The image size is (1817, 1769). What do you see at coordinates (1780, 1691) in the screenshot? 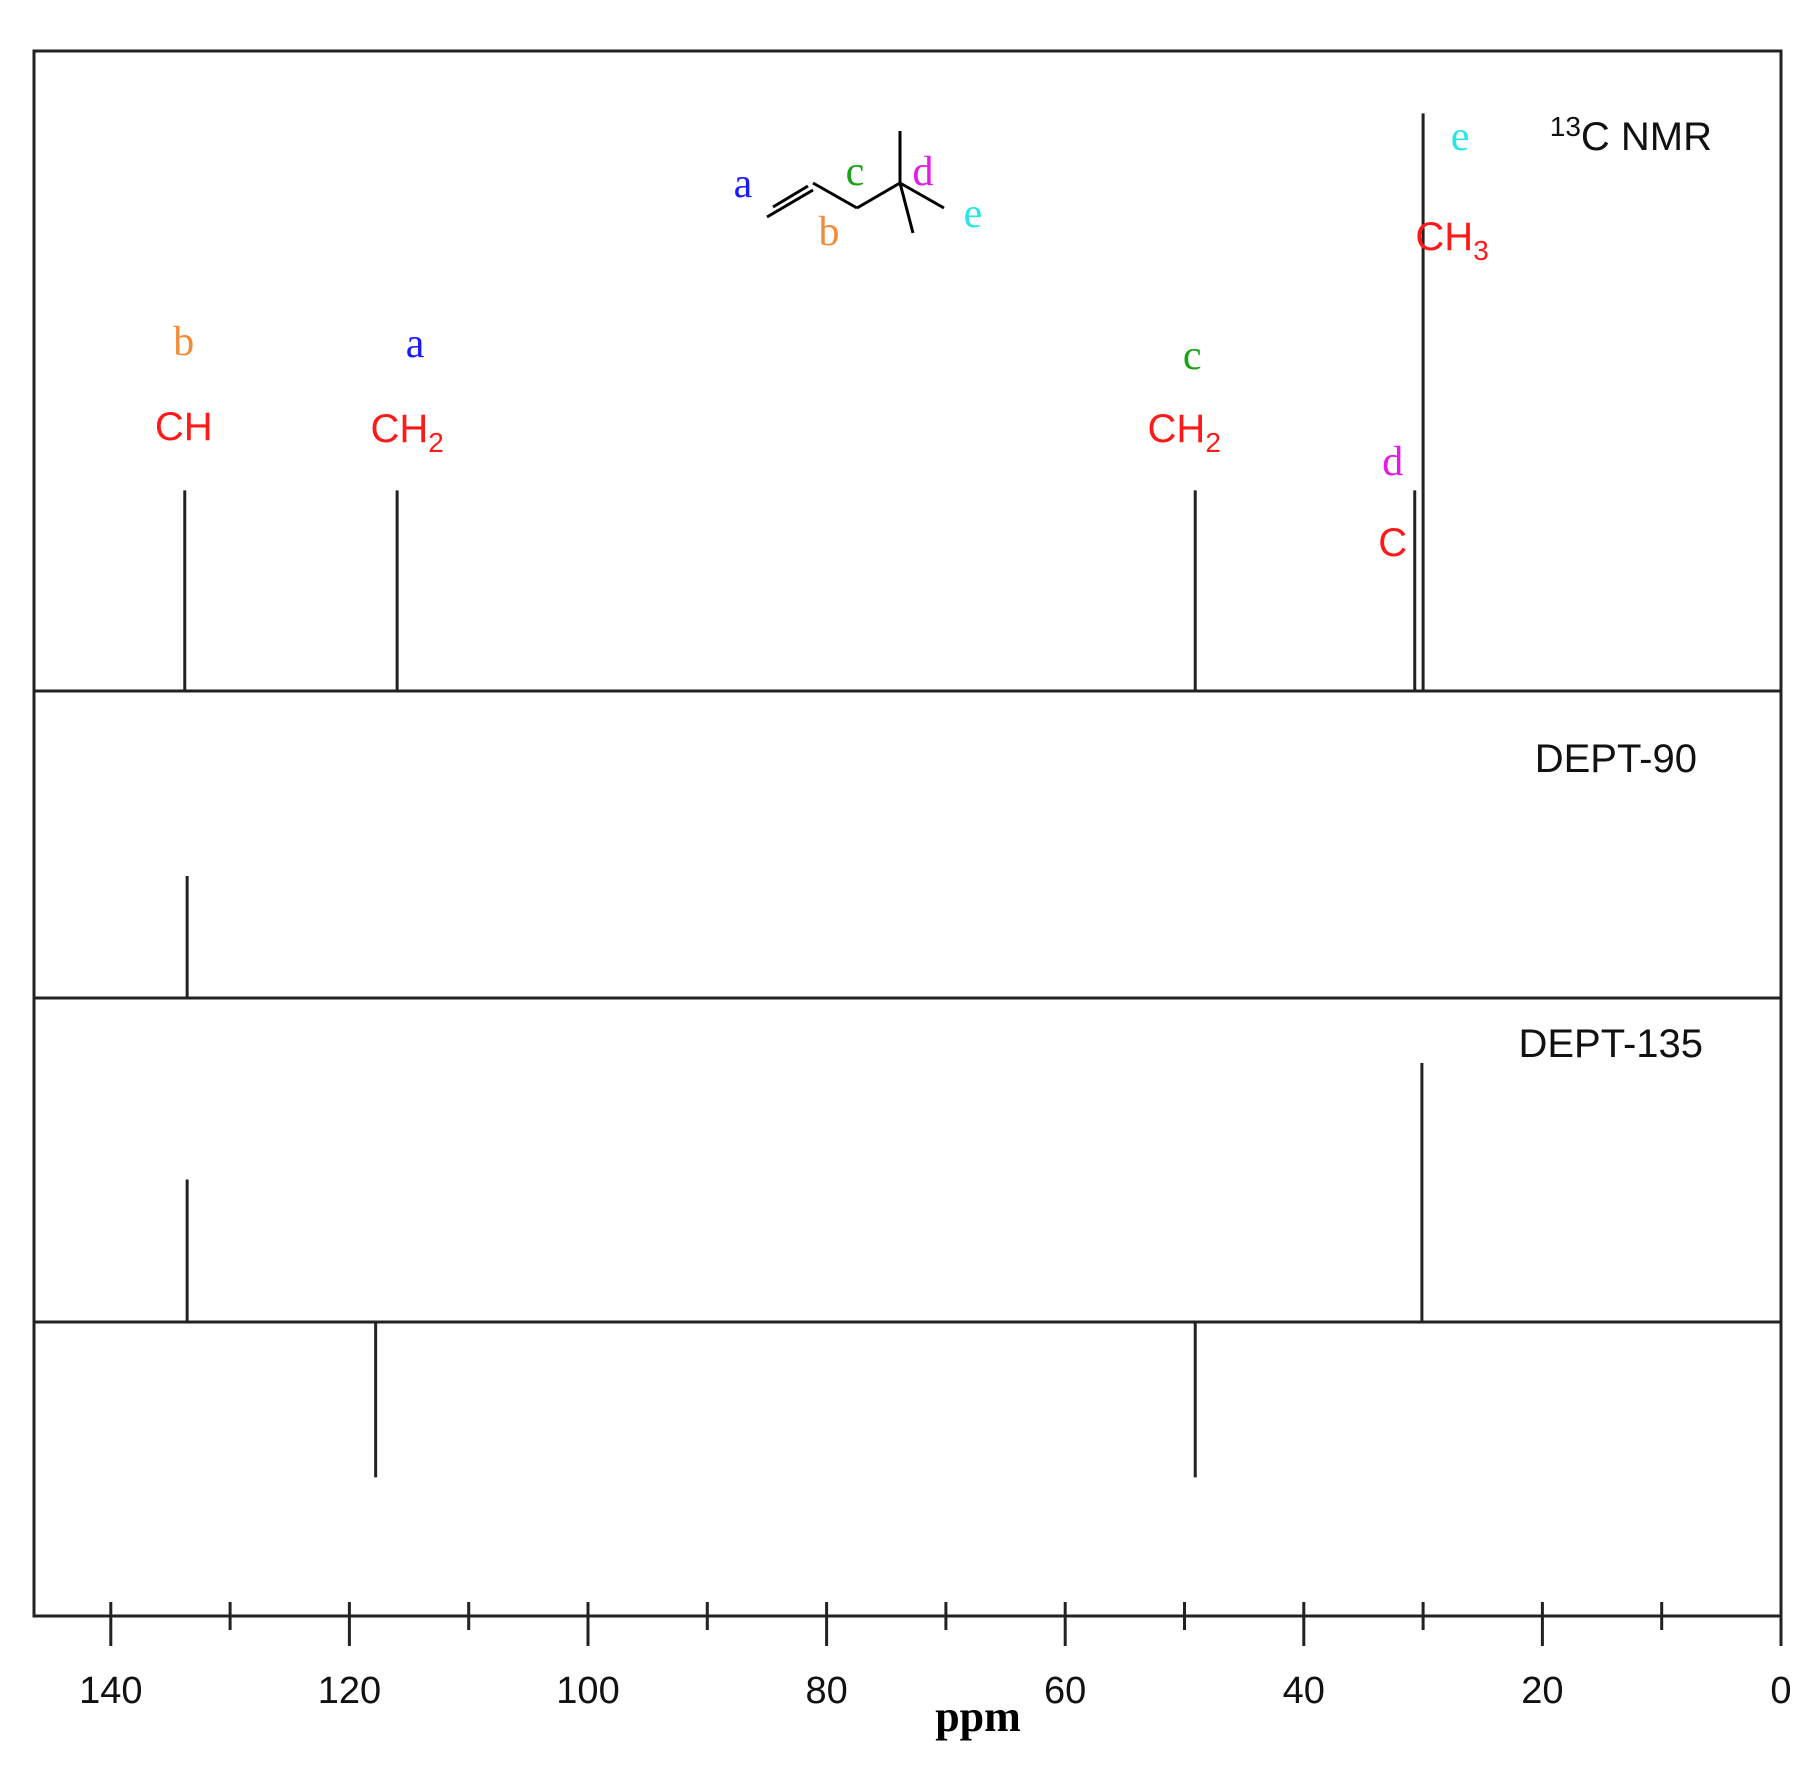
I see `x-tick-label-0: 0` at bounding box center [1780, 1691].